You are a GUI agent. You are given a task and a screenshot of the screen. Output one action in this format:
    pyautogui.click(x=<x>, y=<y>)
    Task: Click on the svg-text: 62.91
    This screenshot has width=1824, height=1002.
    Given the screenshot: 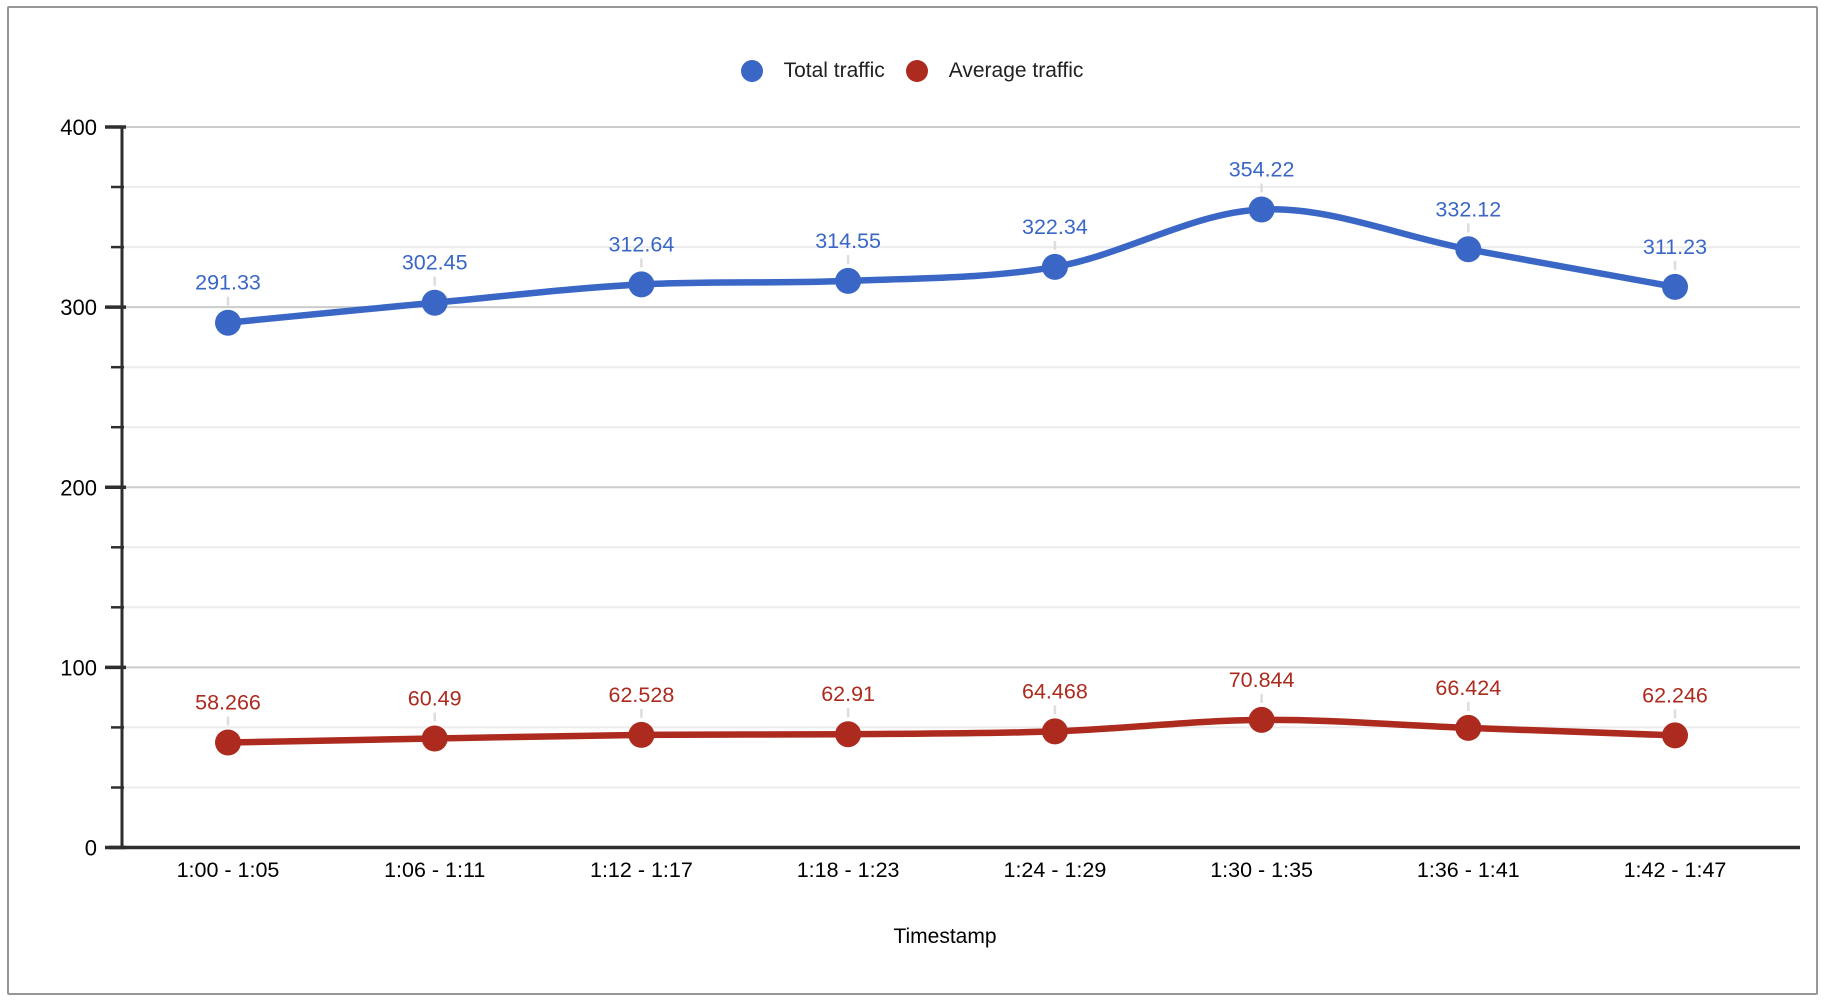 What is the action you would take?
    pyautogui.click(x=848, y=694)
    